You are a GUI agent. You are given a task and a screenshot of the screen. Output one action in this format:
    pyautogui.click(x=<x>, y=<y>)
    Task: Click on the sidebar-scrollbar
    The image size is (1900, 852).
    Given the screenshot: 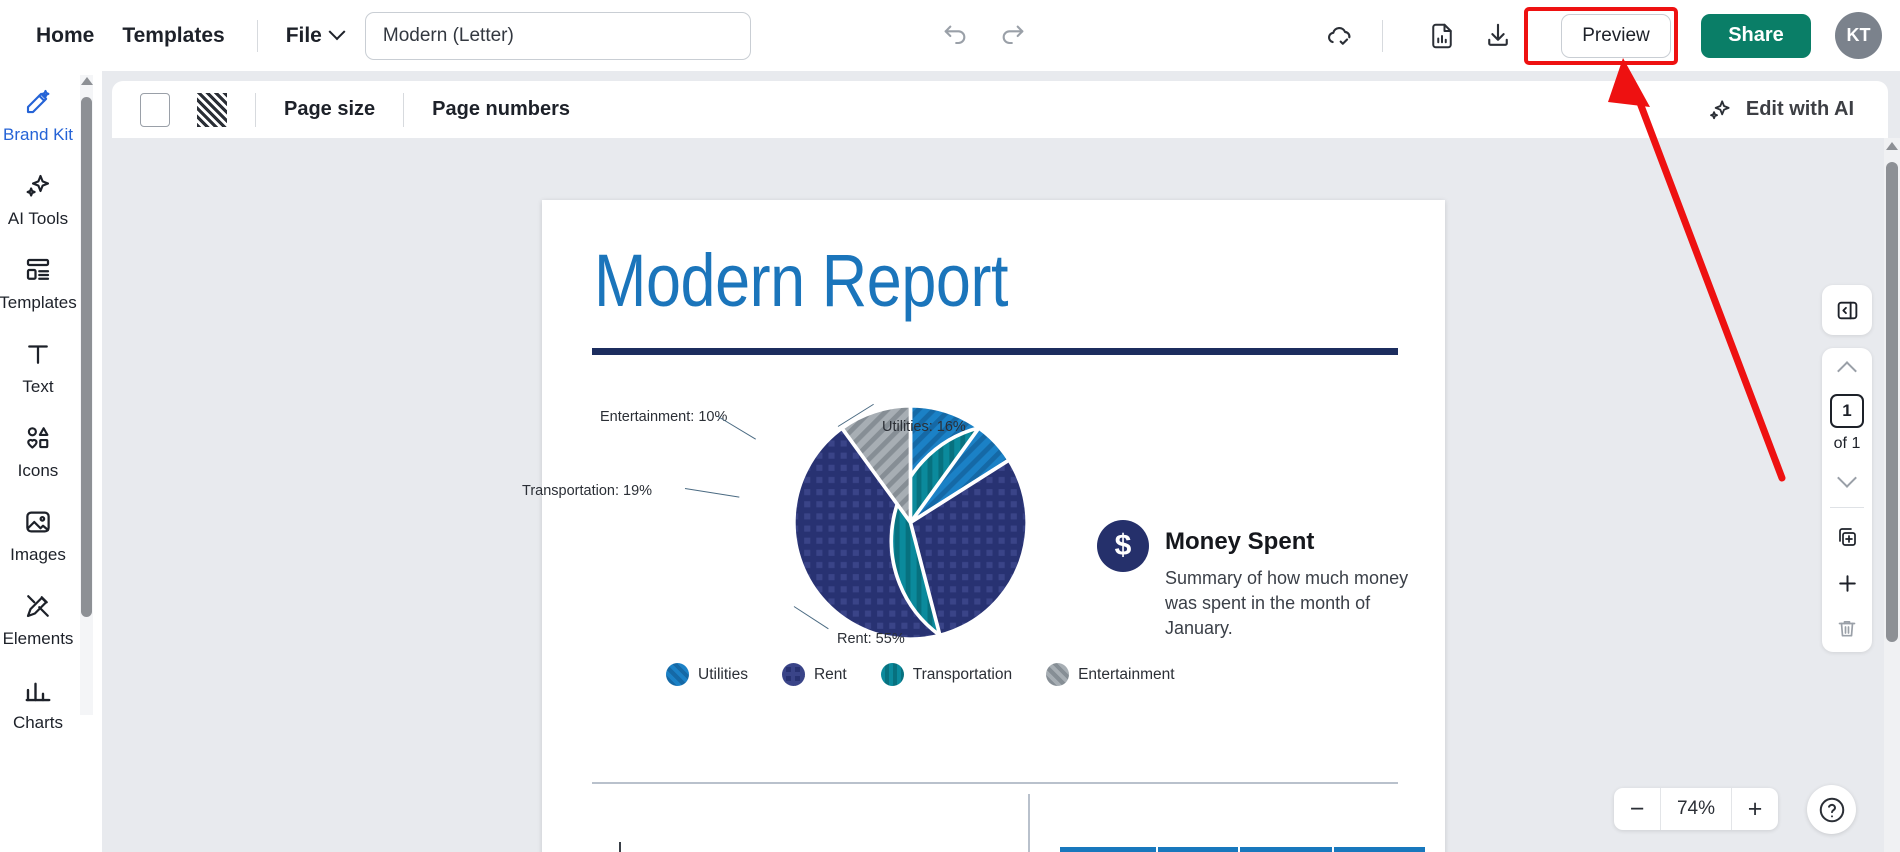 What is the action you would take?
    pyautogui.click(x=86, y=395)
    